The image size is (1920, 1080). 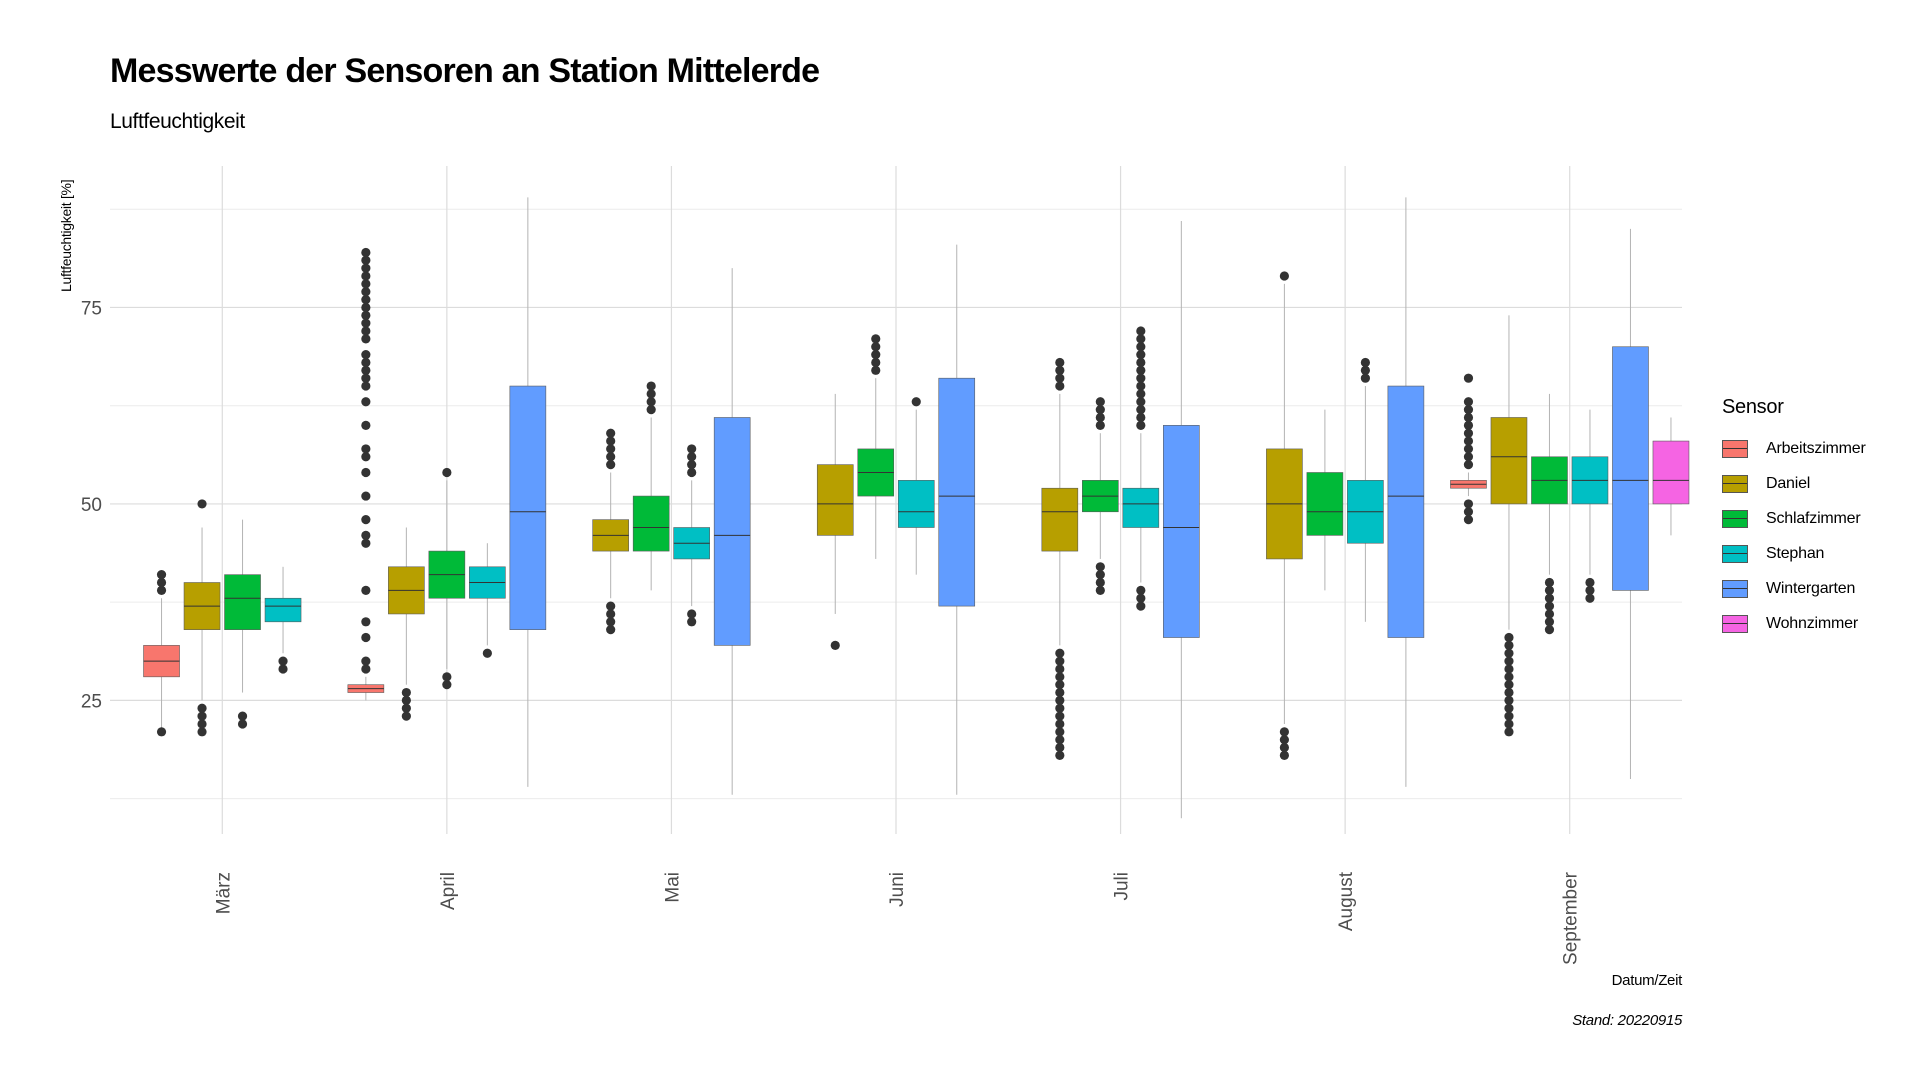 I want to click on box-stephan-märz, so click(x=283, y=620).